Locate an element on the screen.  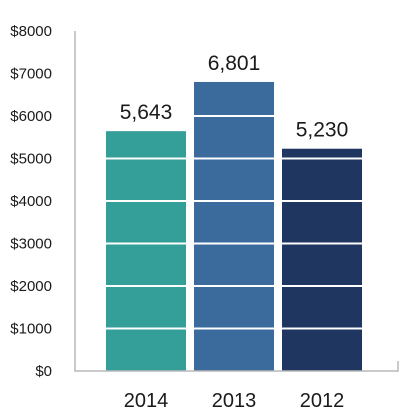
category-label-2012: 2012 is located at coordinates (322, 401).